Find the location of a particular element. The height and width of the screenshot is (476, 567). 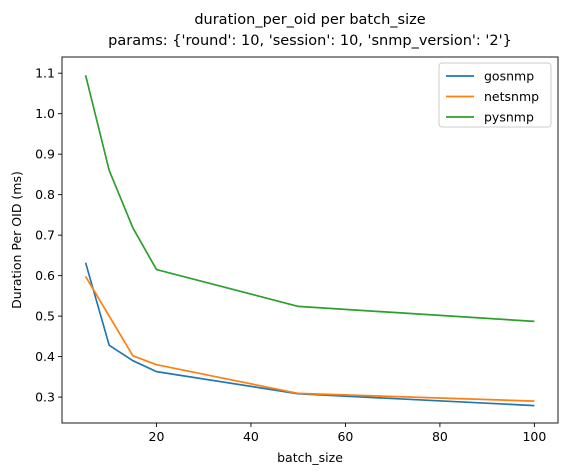

legend-label-pysnmp: pysnmp is located at coordinates (509, 117).